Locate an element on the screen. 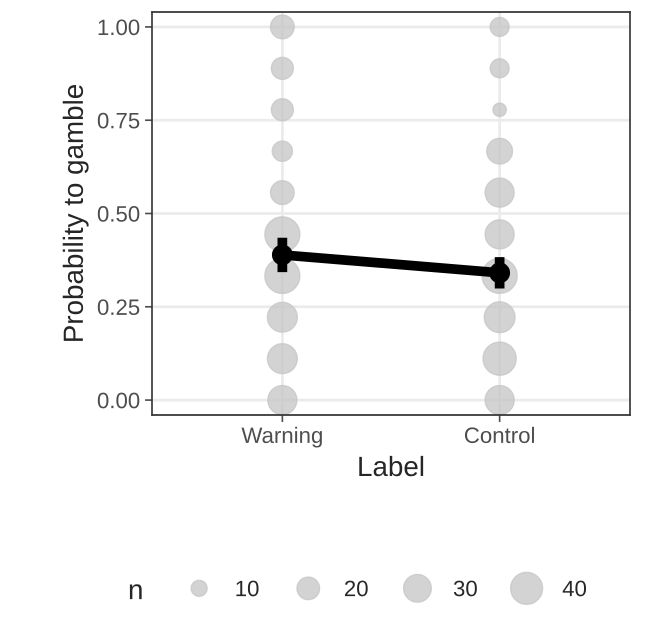  legend-label: 40 is located at coordinates (574, 588).